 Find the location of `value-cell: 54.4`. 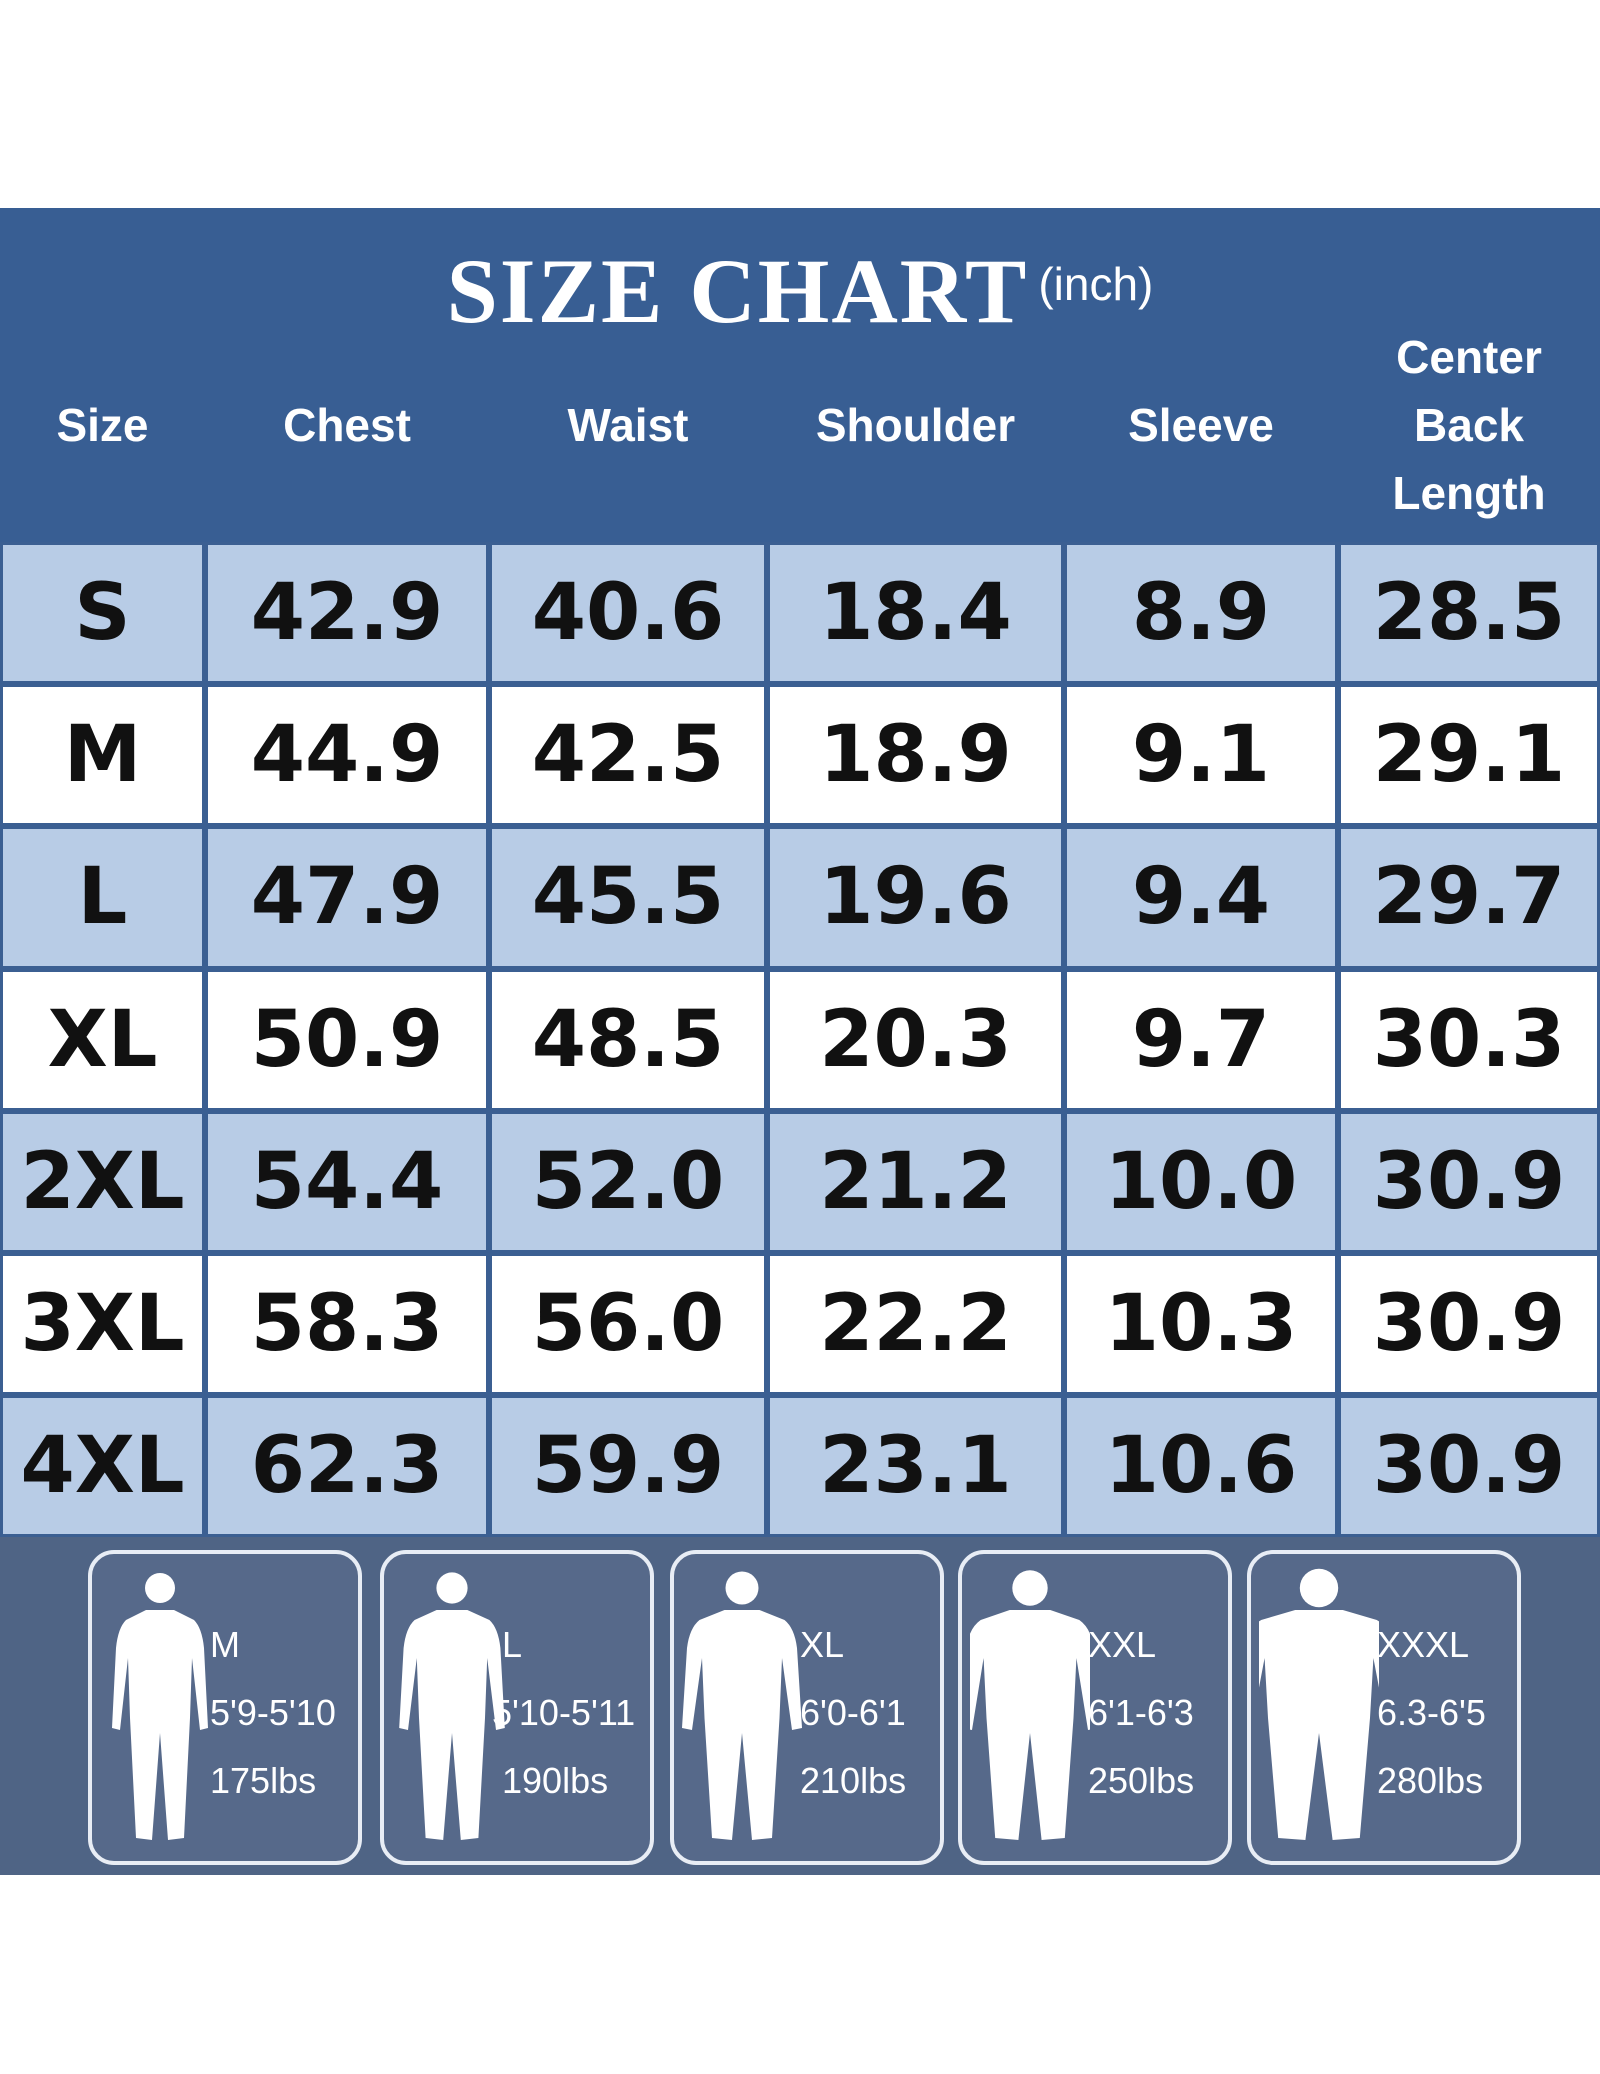

value-cell: 54.4 is located at coordinates (347, 1181).